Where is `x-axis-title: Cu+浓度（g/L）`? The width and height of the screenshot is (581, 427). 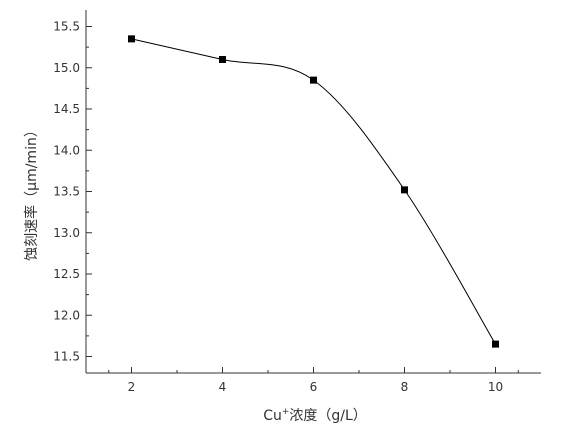
x-axis-title: Cu+浓度（g/L） is located at coordinates (315, 415).